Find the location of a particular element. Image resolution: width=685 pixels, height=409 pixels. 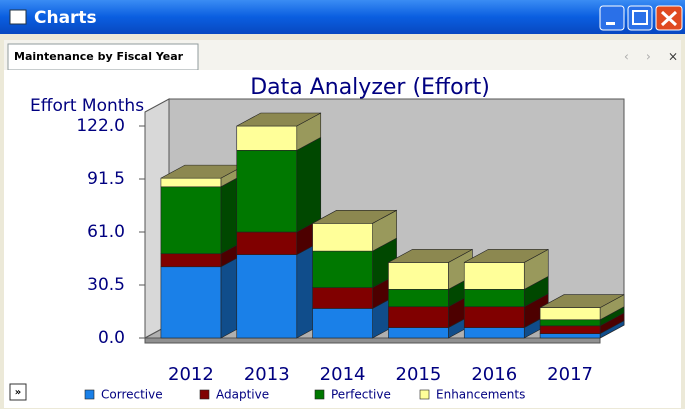

maximize-button is located at coordinates (640, 18).